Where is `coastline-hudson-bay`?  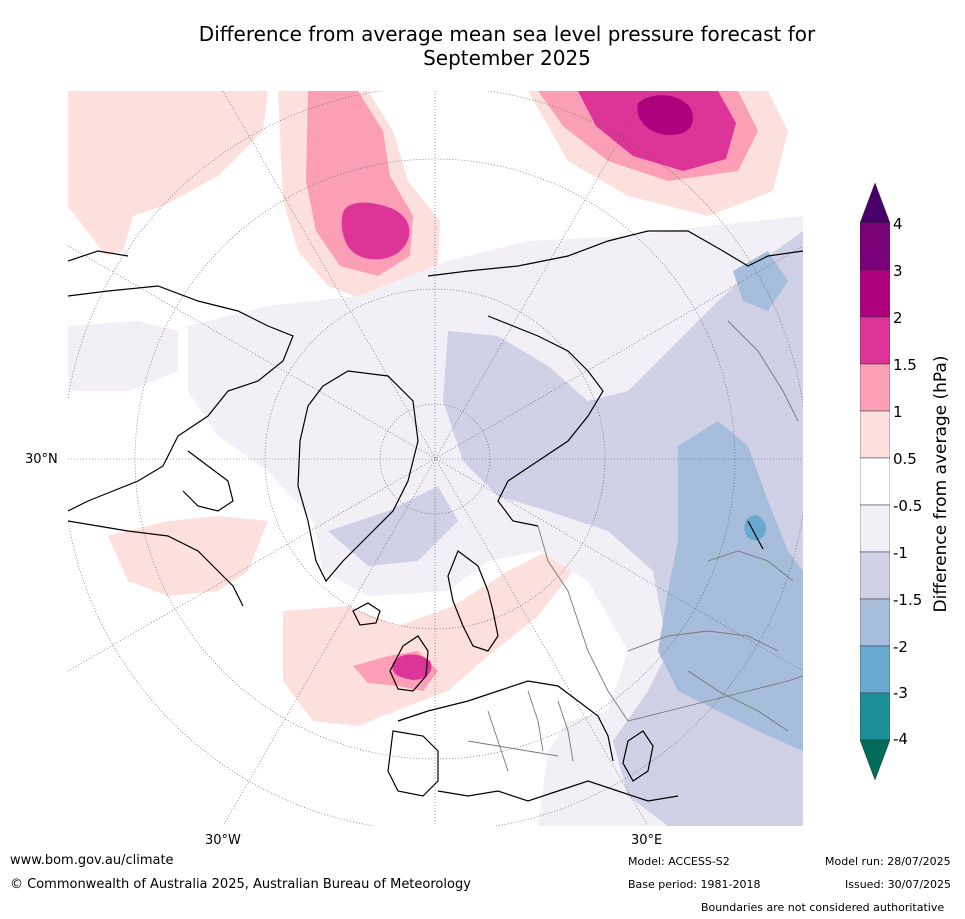
coastline-hudson-bay is located at coordinates (208, 481).